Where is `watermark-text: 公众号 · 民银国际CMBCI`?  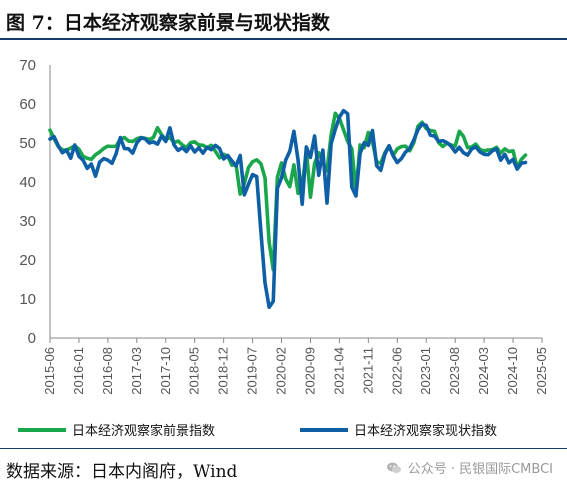
watermark-text: 公众号 · 民银国际CMBCI is located at coordinates (480, 469).